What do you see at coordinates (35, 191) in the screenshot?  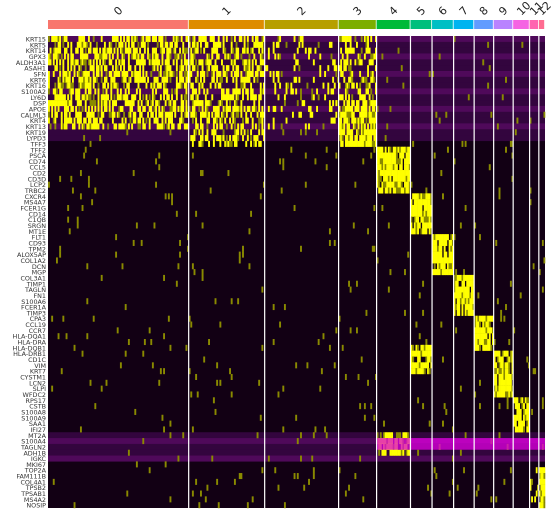 I see `gene-label: TRBC2` at bounding box center [35, 191].